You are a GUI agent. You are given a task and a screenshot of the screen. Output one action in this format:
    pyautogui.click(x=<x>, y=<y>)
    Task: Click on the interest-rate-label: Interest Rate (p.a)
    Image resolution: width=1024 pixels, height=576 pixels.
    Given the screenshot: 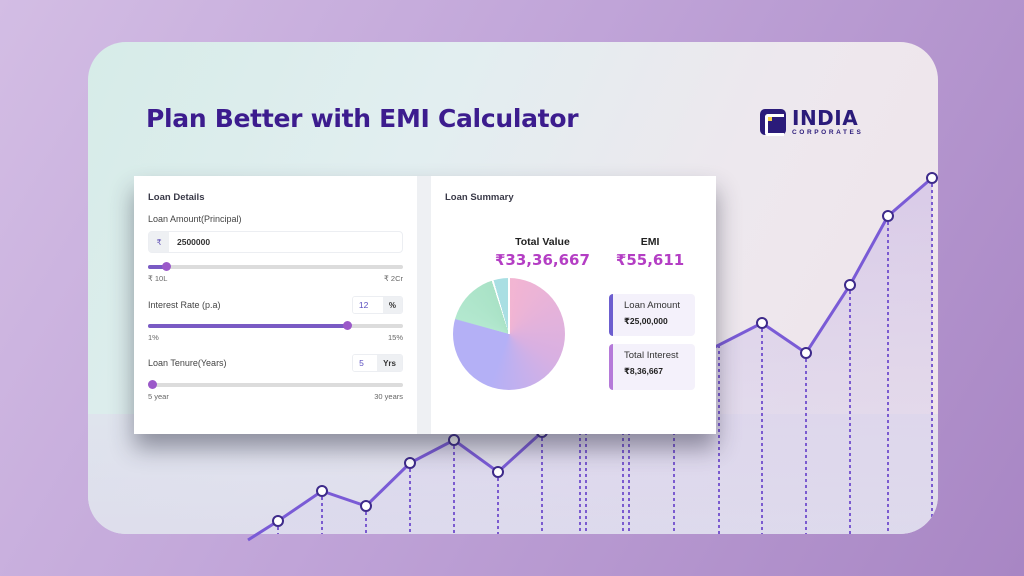 What is the action you would take?
    pyautogui.click(x=184, y=305)
    